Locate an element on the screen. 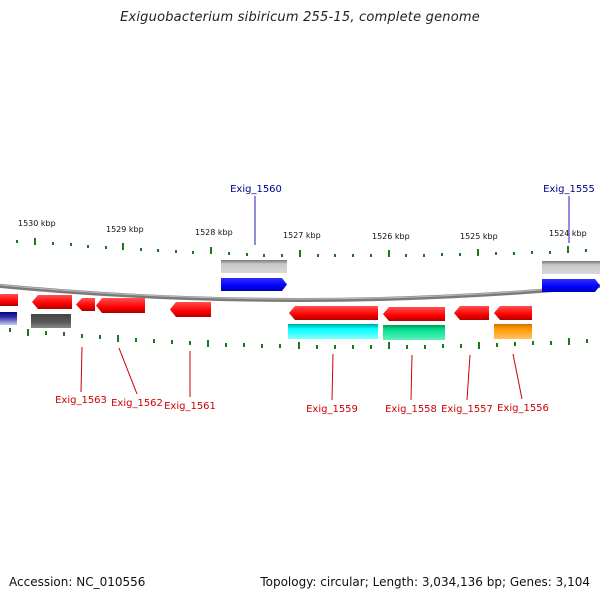  scale-label-1530: 1530 kbp is located at coordinates (37, 223).